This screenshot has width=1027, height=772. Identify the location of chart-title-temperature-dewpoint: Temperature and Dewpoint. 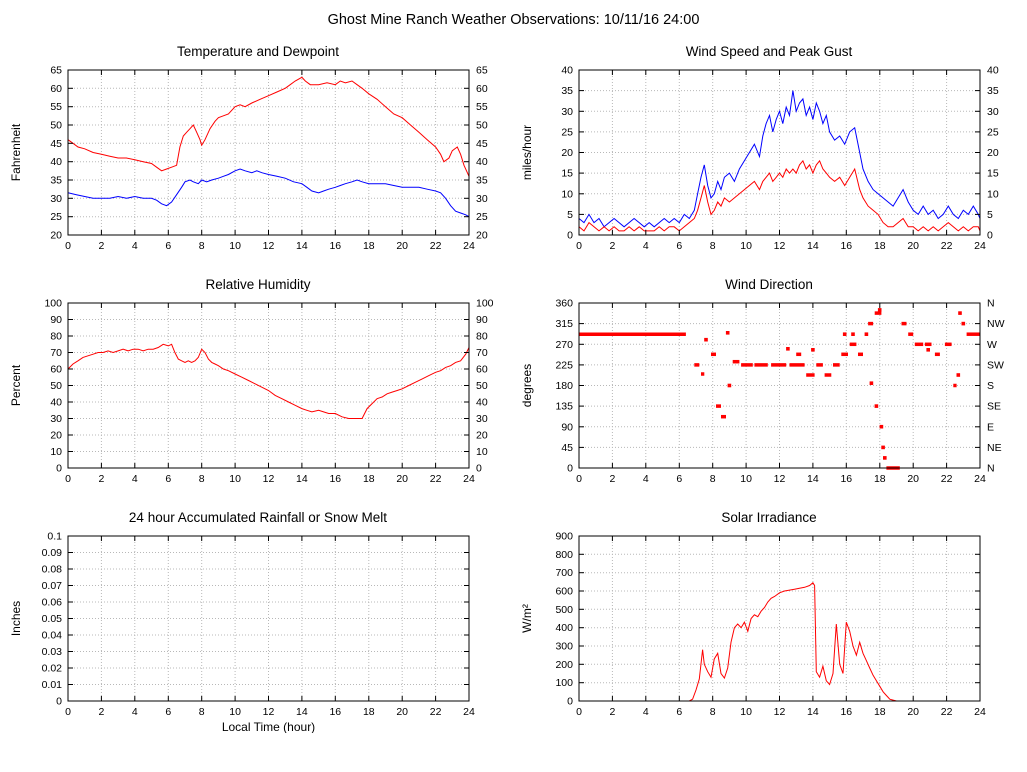
(258, 51).